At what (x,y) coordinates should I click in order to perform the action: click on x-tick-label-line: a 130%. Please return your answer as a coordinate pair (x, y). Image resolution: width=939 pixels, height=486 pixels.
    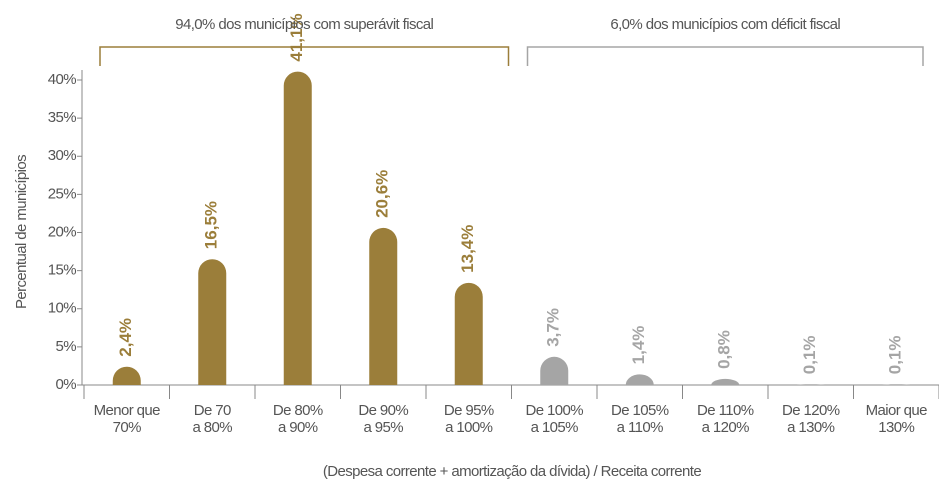
    Looking at the image, I should click on (811, 427).